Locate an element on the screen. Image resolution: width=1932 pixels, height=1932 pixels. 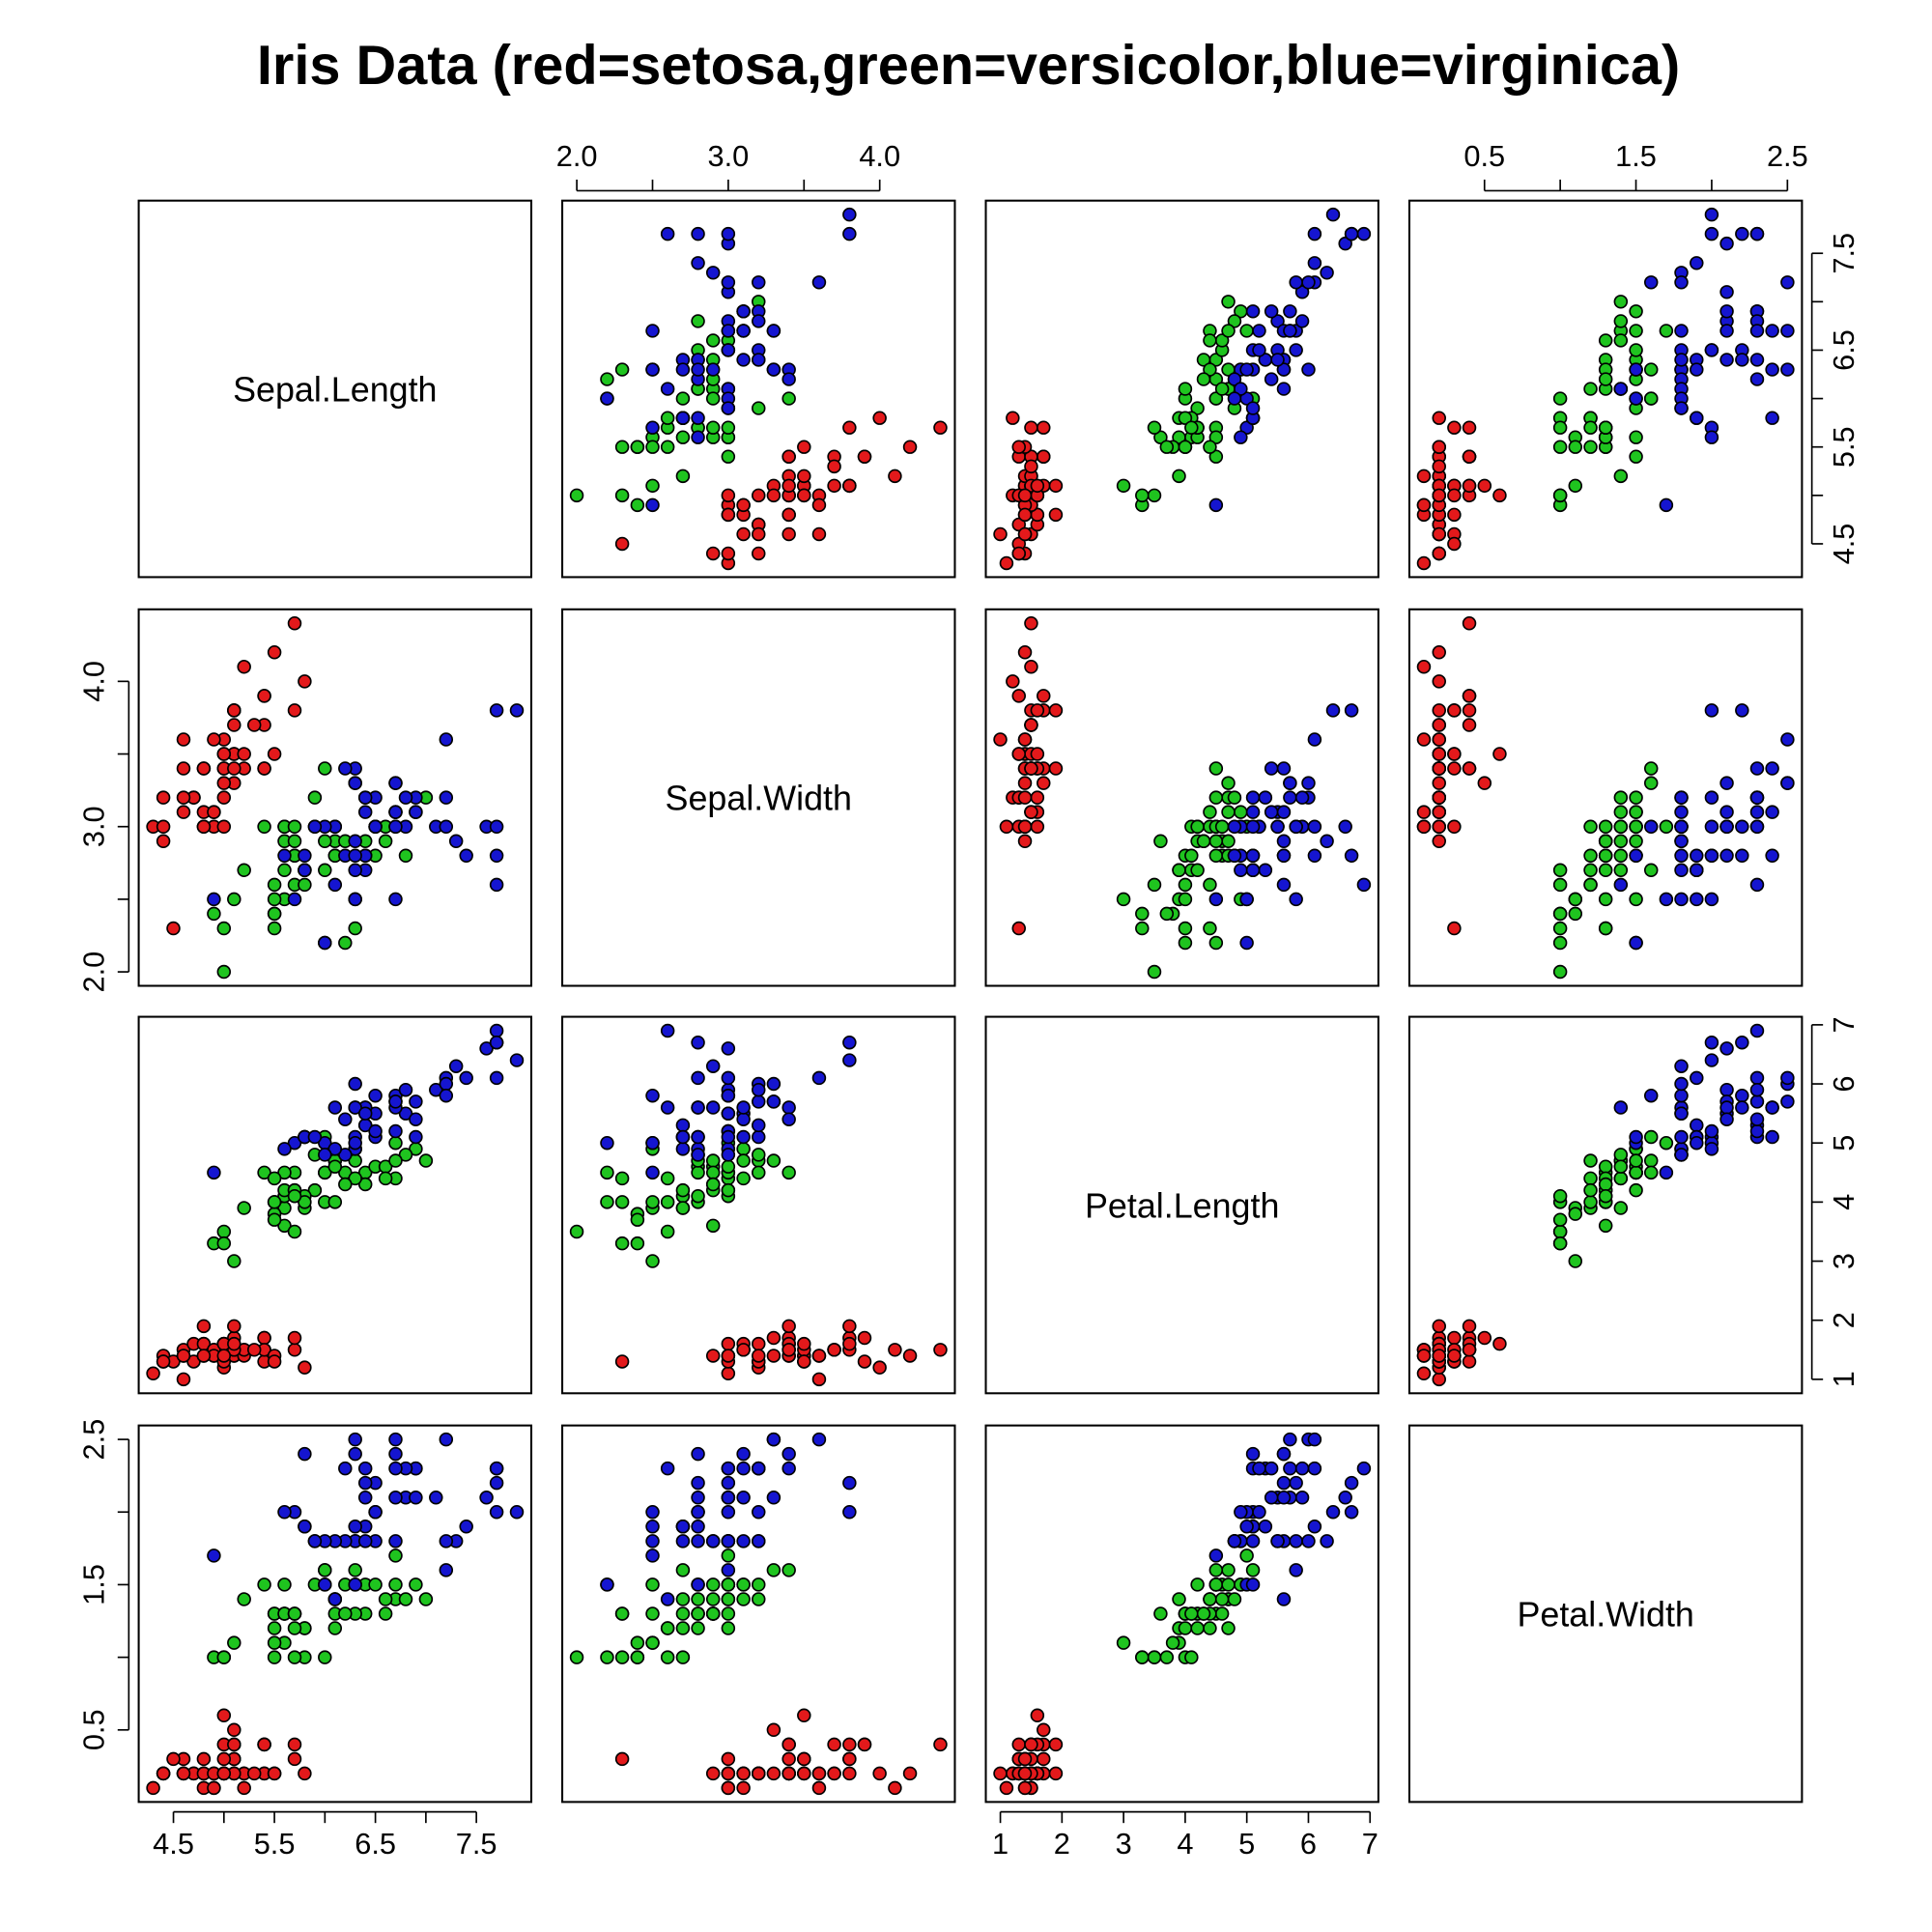
panel-Petal.Length-vs-Petal.Length is located at coordinates (1181, 1205).